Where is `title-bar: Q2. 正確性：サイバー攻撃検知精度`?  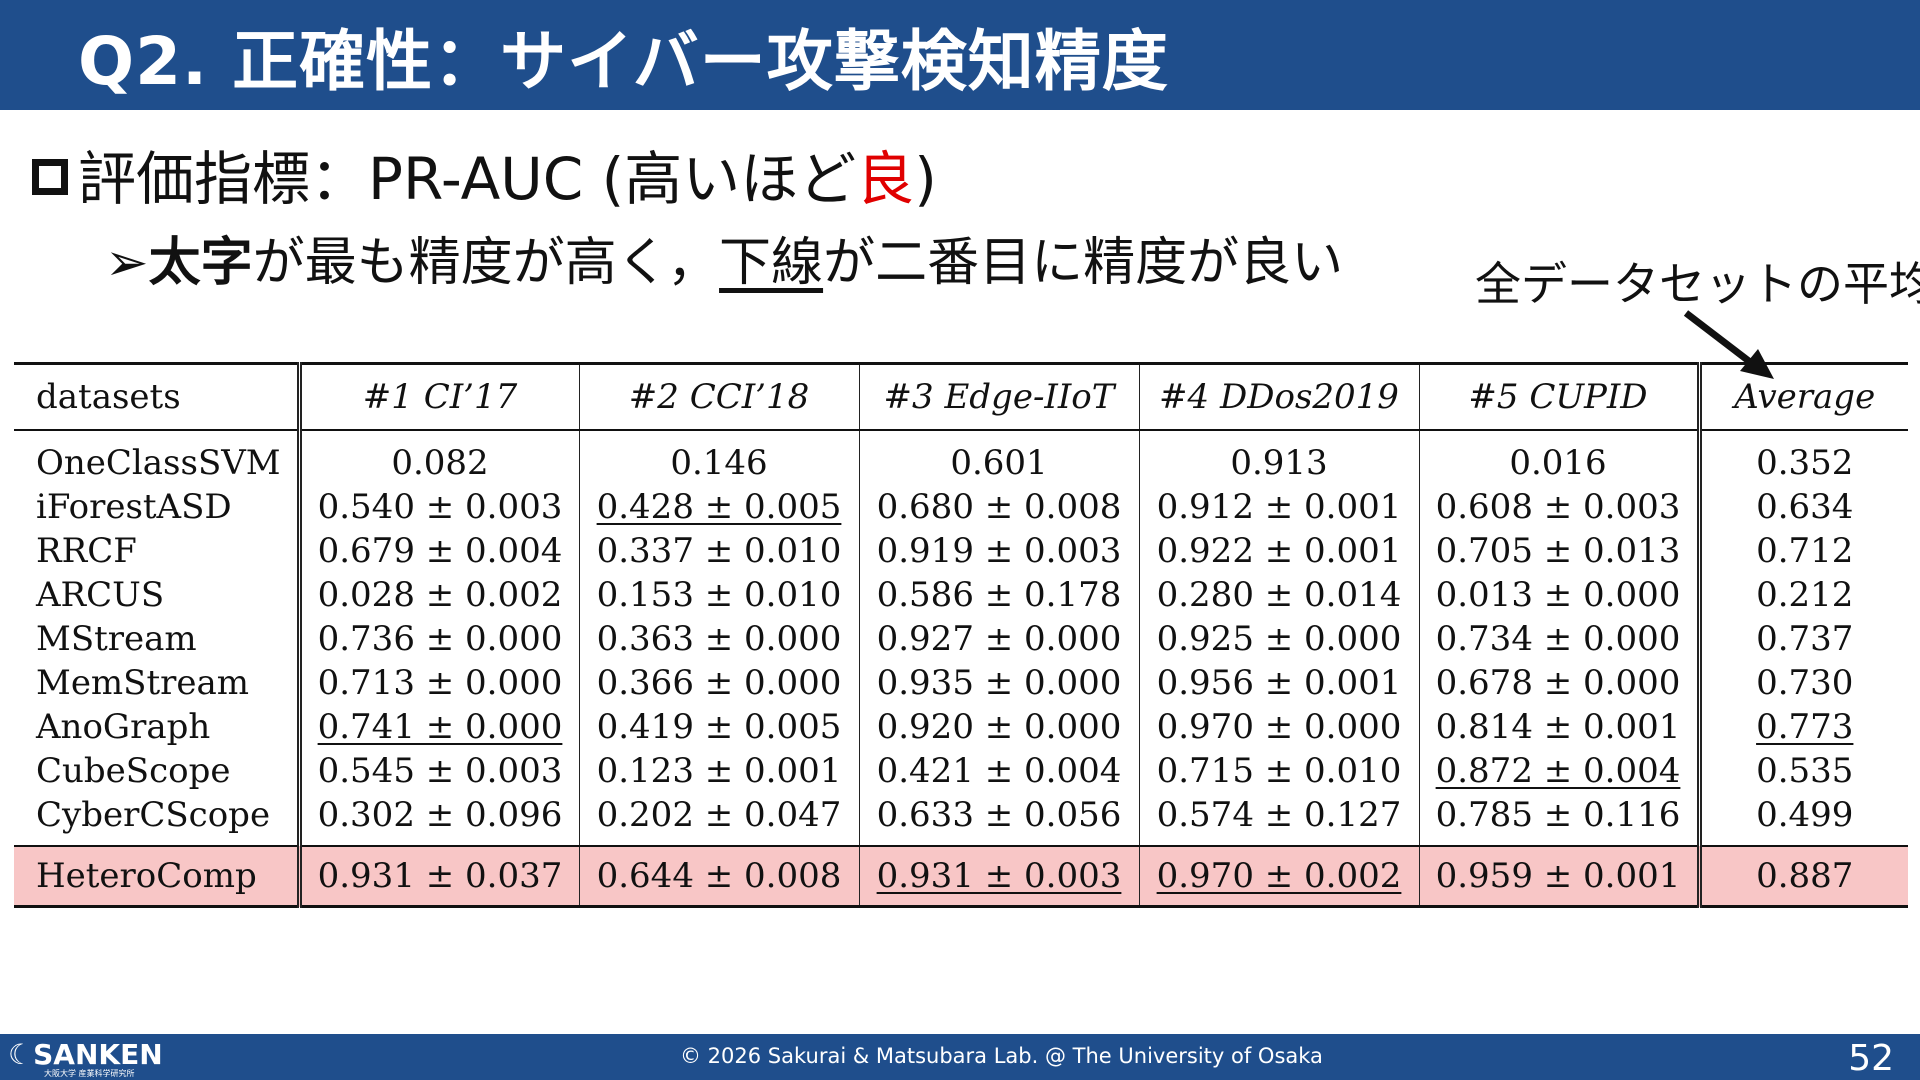 title-bar: Q2. 正確性：サイバー攻撃検知精度 is located at coordinates (960, 55).